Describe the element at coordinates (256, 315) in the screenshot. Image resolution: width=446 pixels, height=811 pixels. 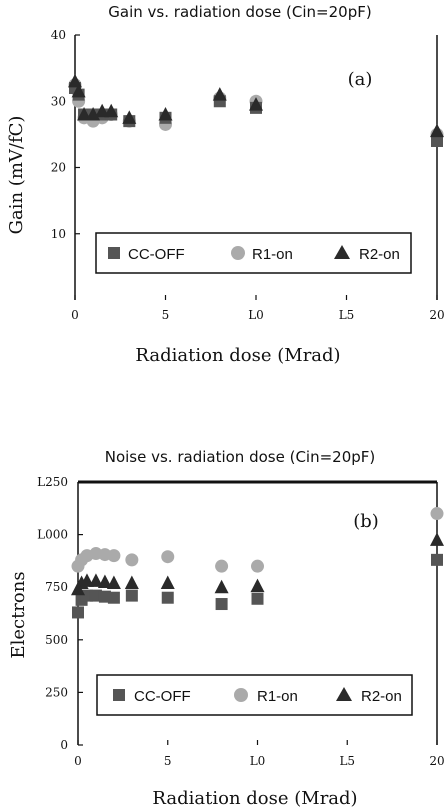
I see `gain-x-tick-label: L0` at that location.